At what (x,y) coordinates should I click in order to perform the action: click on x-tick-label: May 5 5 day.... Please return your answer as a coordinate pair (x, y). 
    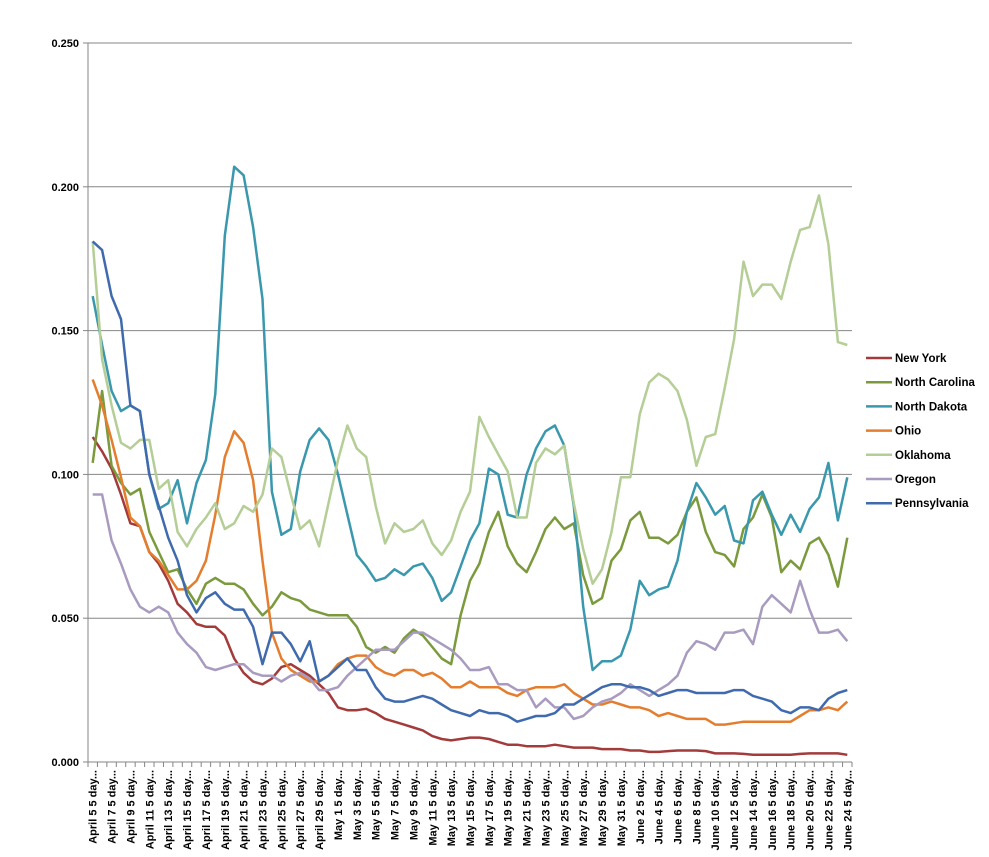
    Looking at the image, I should click on (377, 805).